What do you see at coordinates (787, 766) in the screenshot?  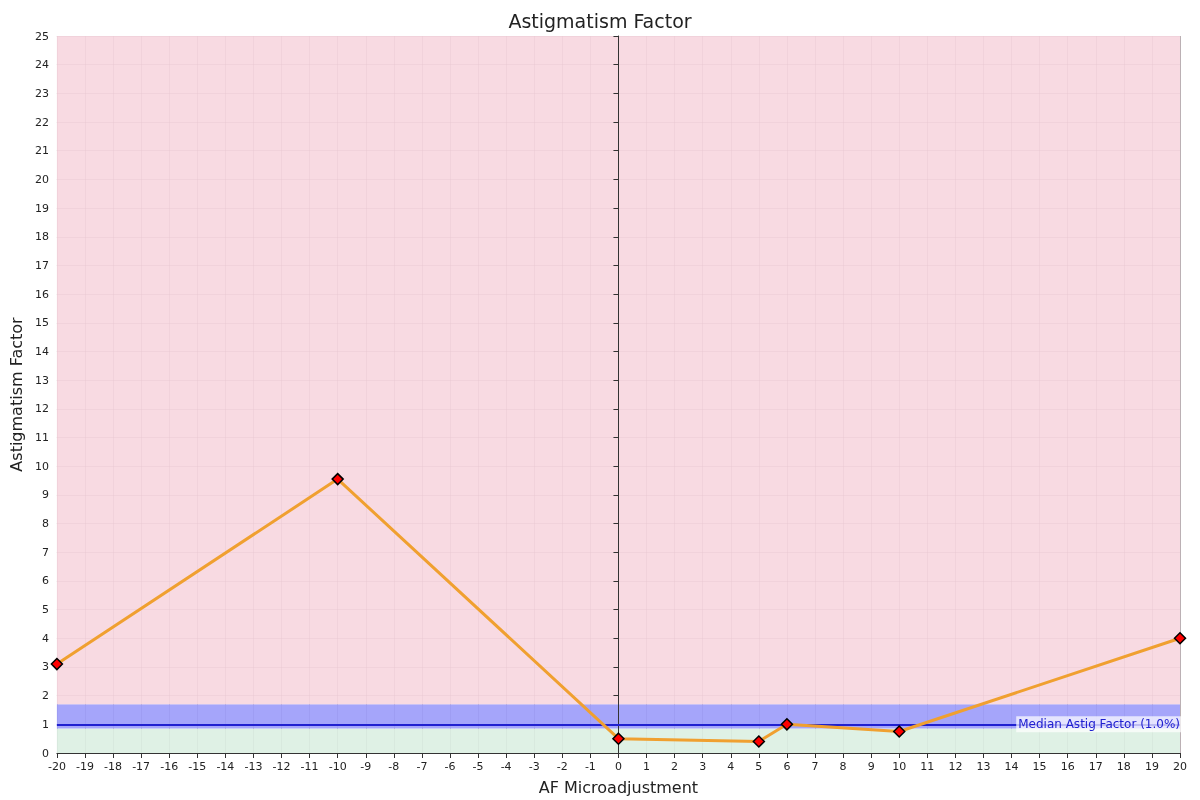 I see `x-tick-label: 6` at bounding box center [787, 766].